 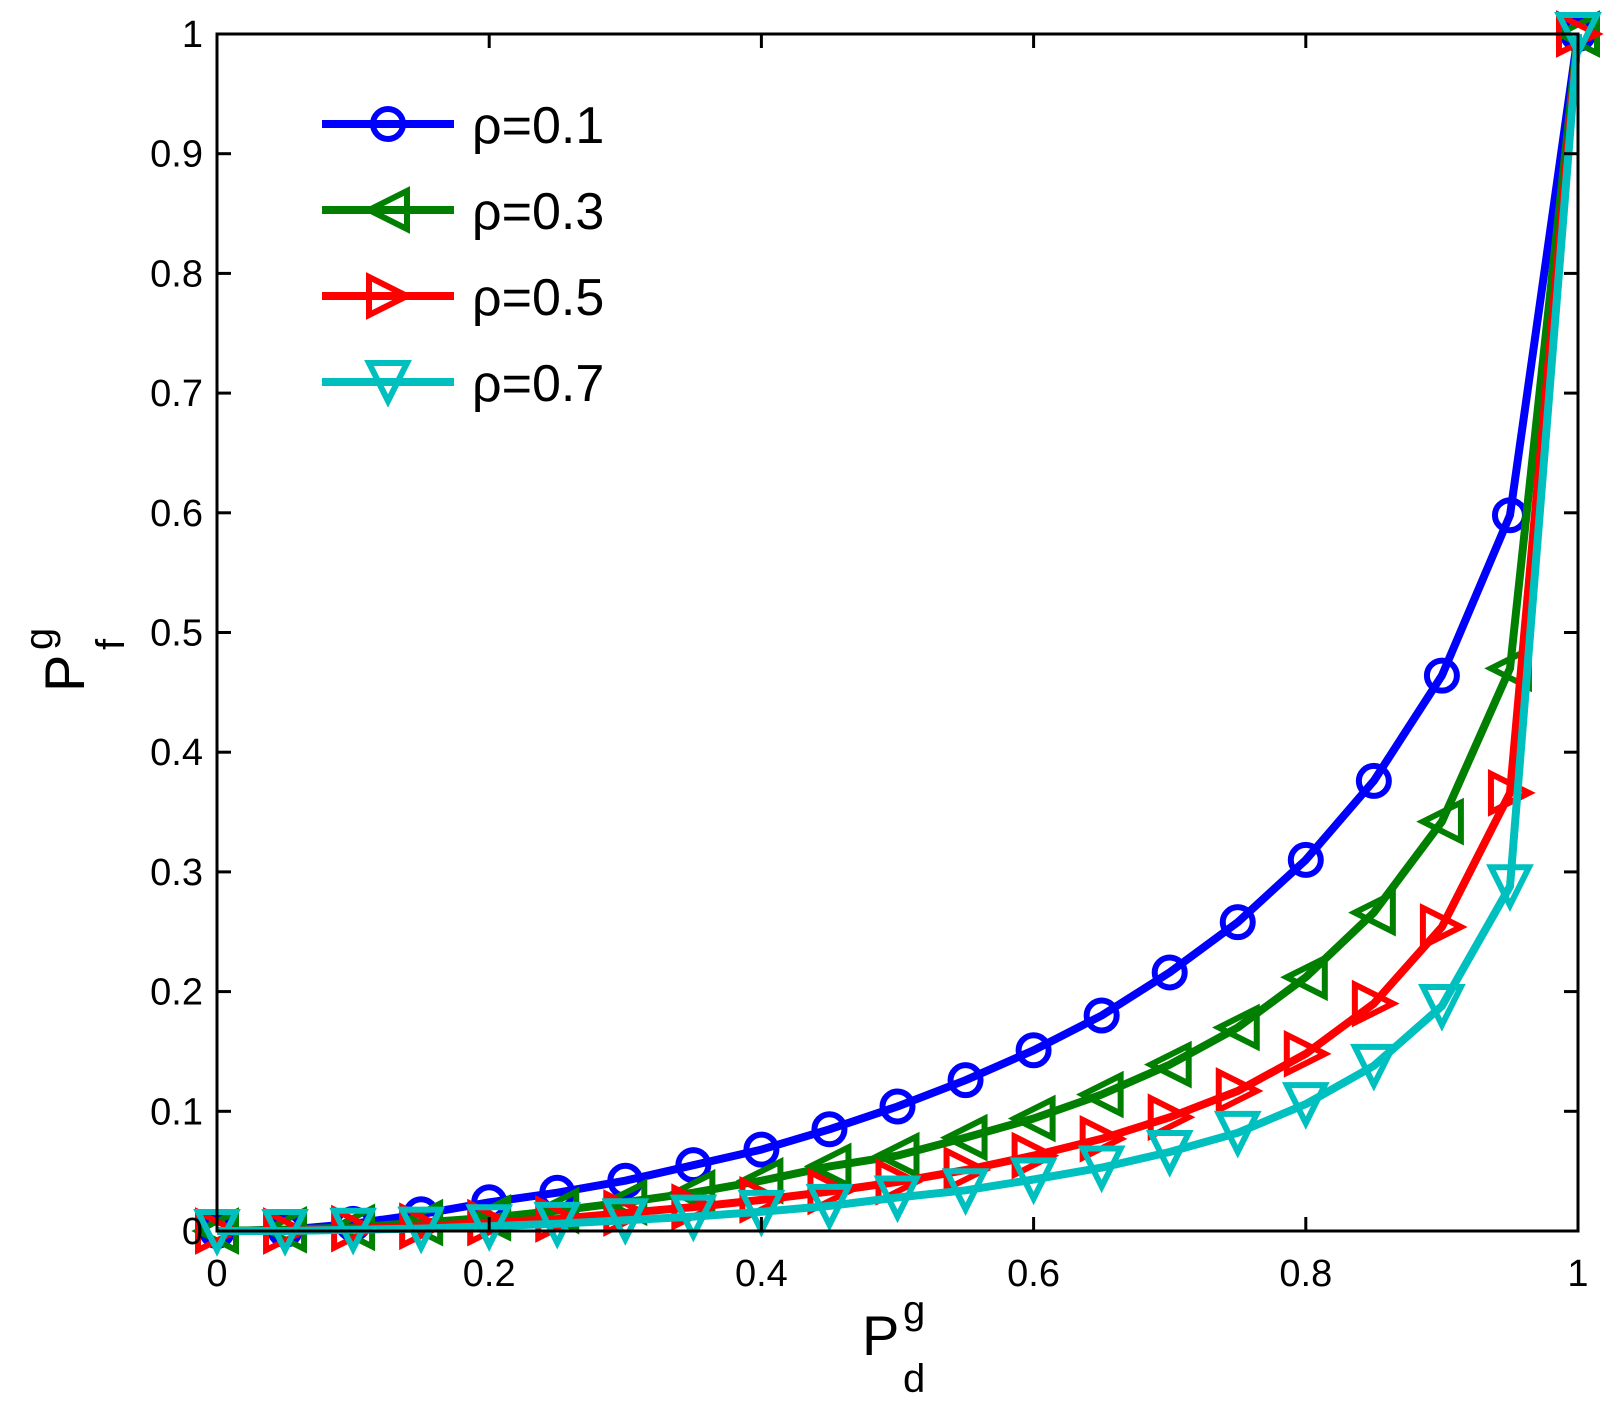 What do you see at coordinates (538, 298) in the screenshot?
I see `legend-label: ρ=0.5` at bounding box center [538, 298].